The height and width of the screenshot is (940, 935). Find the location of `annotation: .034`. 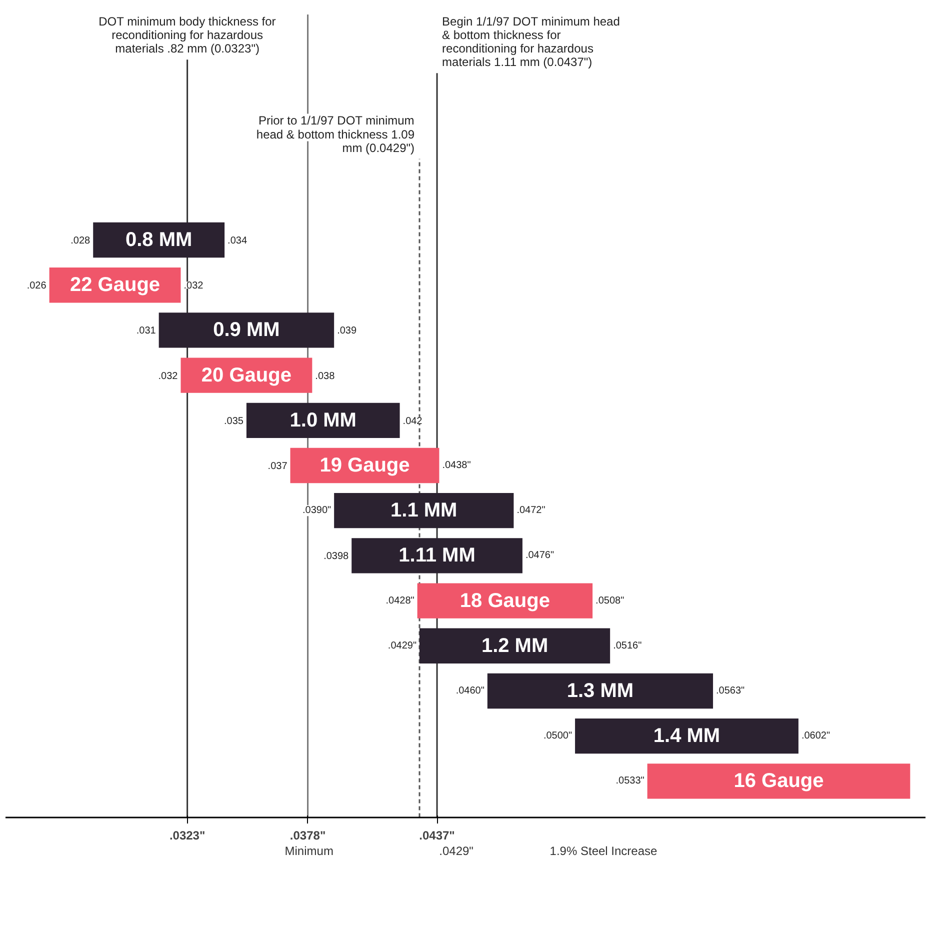

annotation: .034 is located at coordinates (238, 241).